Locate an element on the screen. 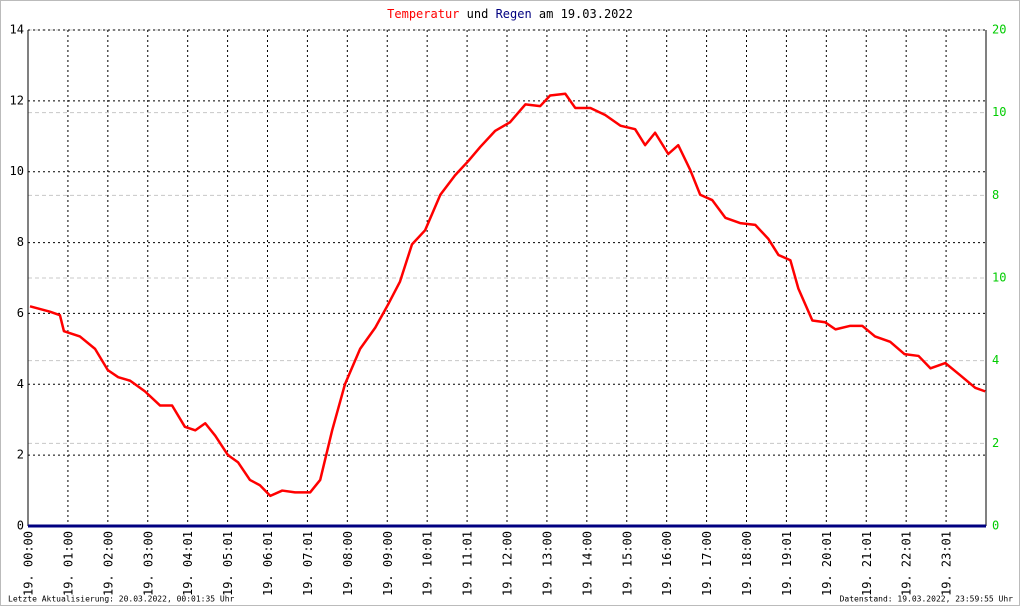  x-tick-label: 19. 09:00 is located at coordinates (388, 563).